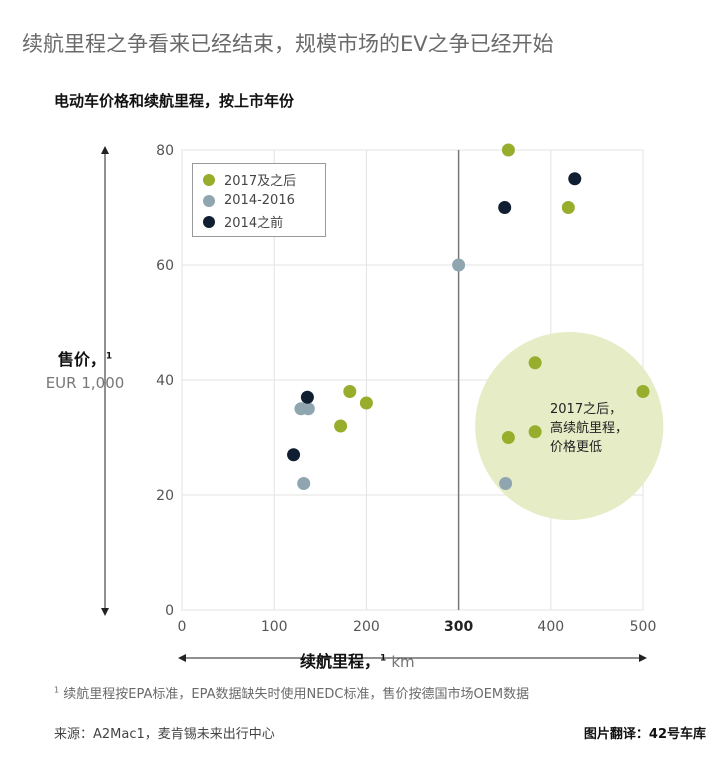 The width and height of the screenshot is (720, 767). What do you see at coordinates (643, 627) in the screenshot?
I see `x-tick-label: 500` at bounding box center [643, 627].